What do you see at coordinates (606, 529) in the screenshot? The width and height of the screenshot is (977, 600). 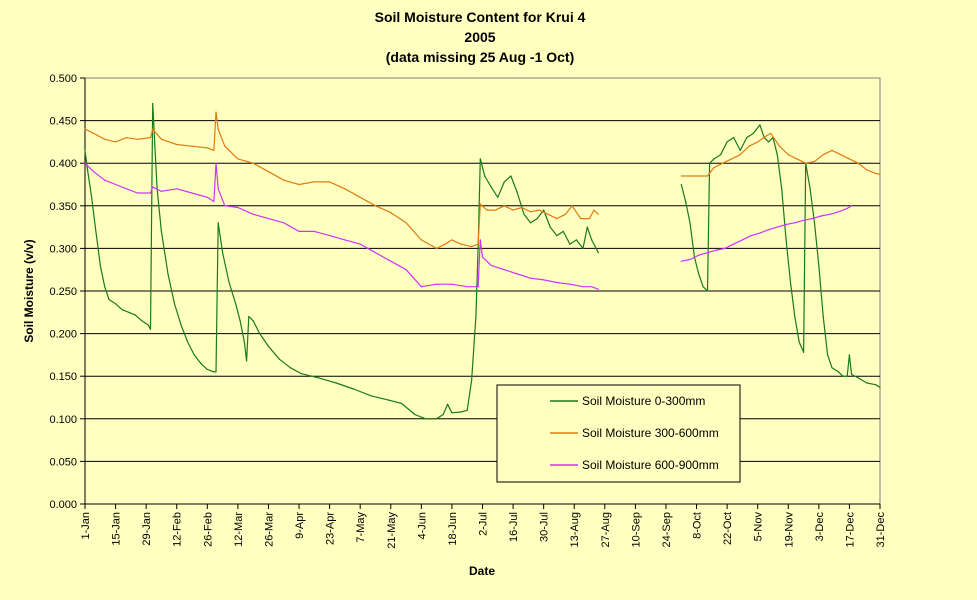 I see `x-tick-label: 27-Aug` at bounding box center [606, 529].